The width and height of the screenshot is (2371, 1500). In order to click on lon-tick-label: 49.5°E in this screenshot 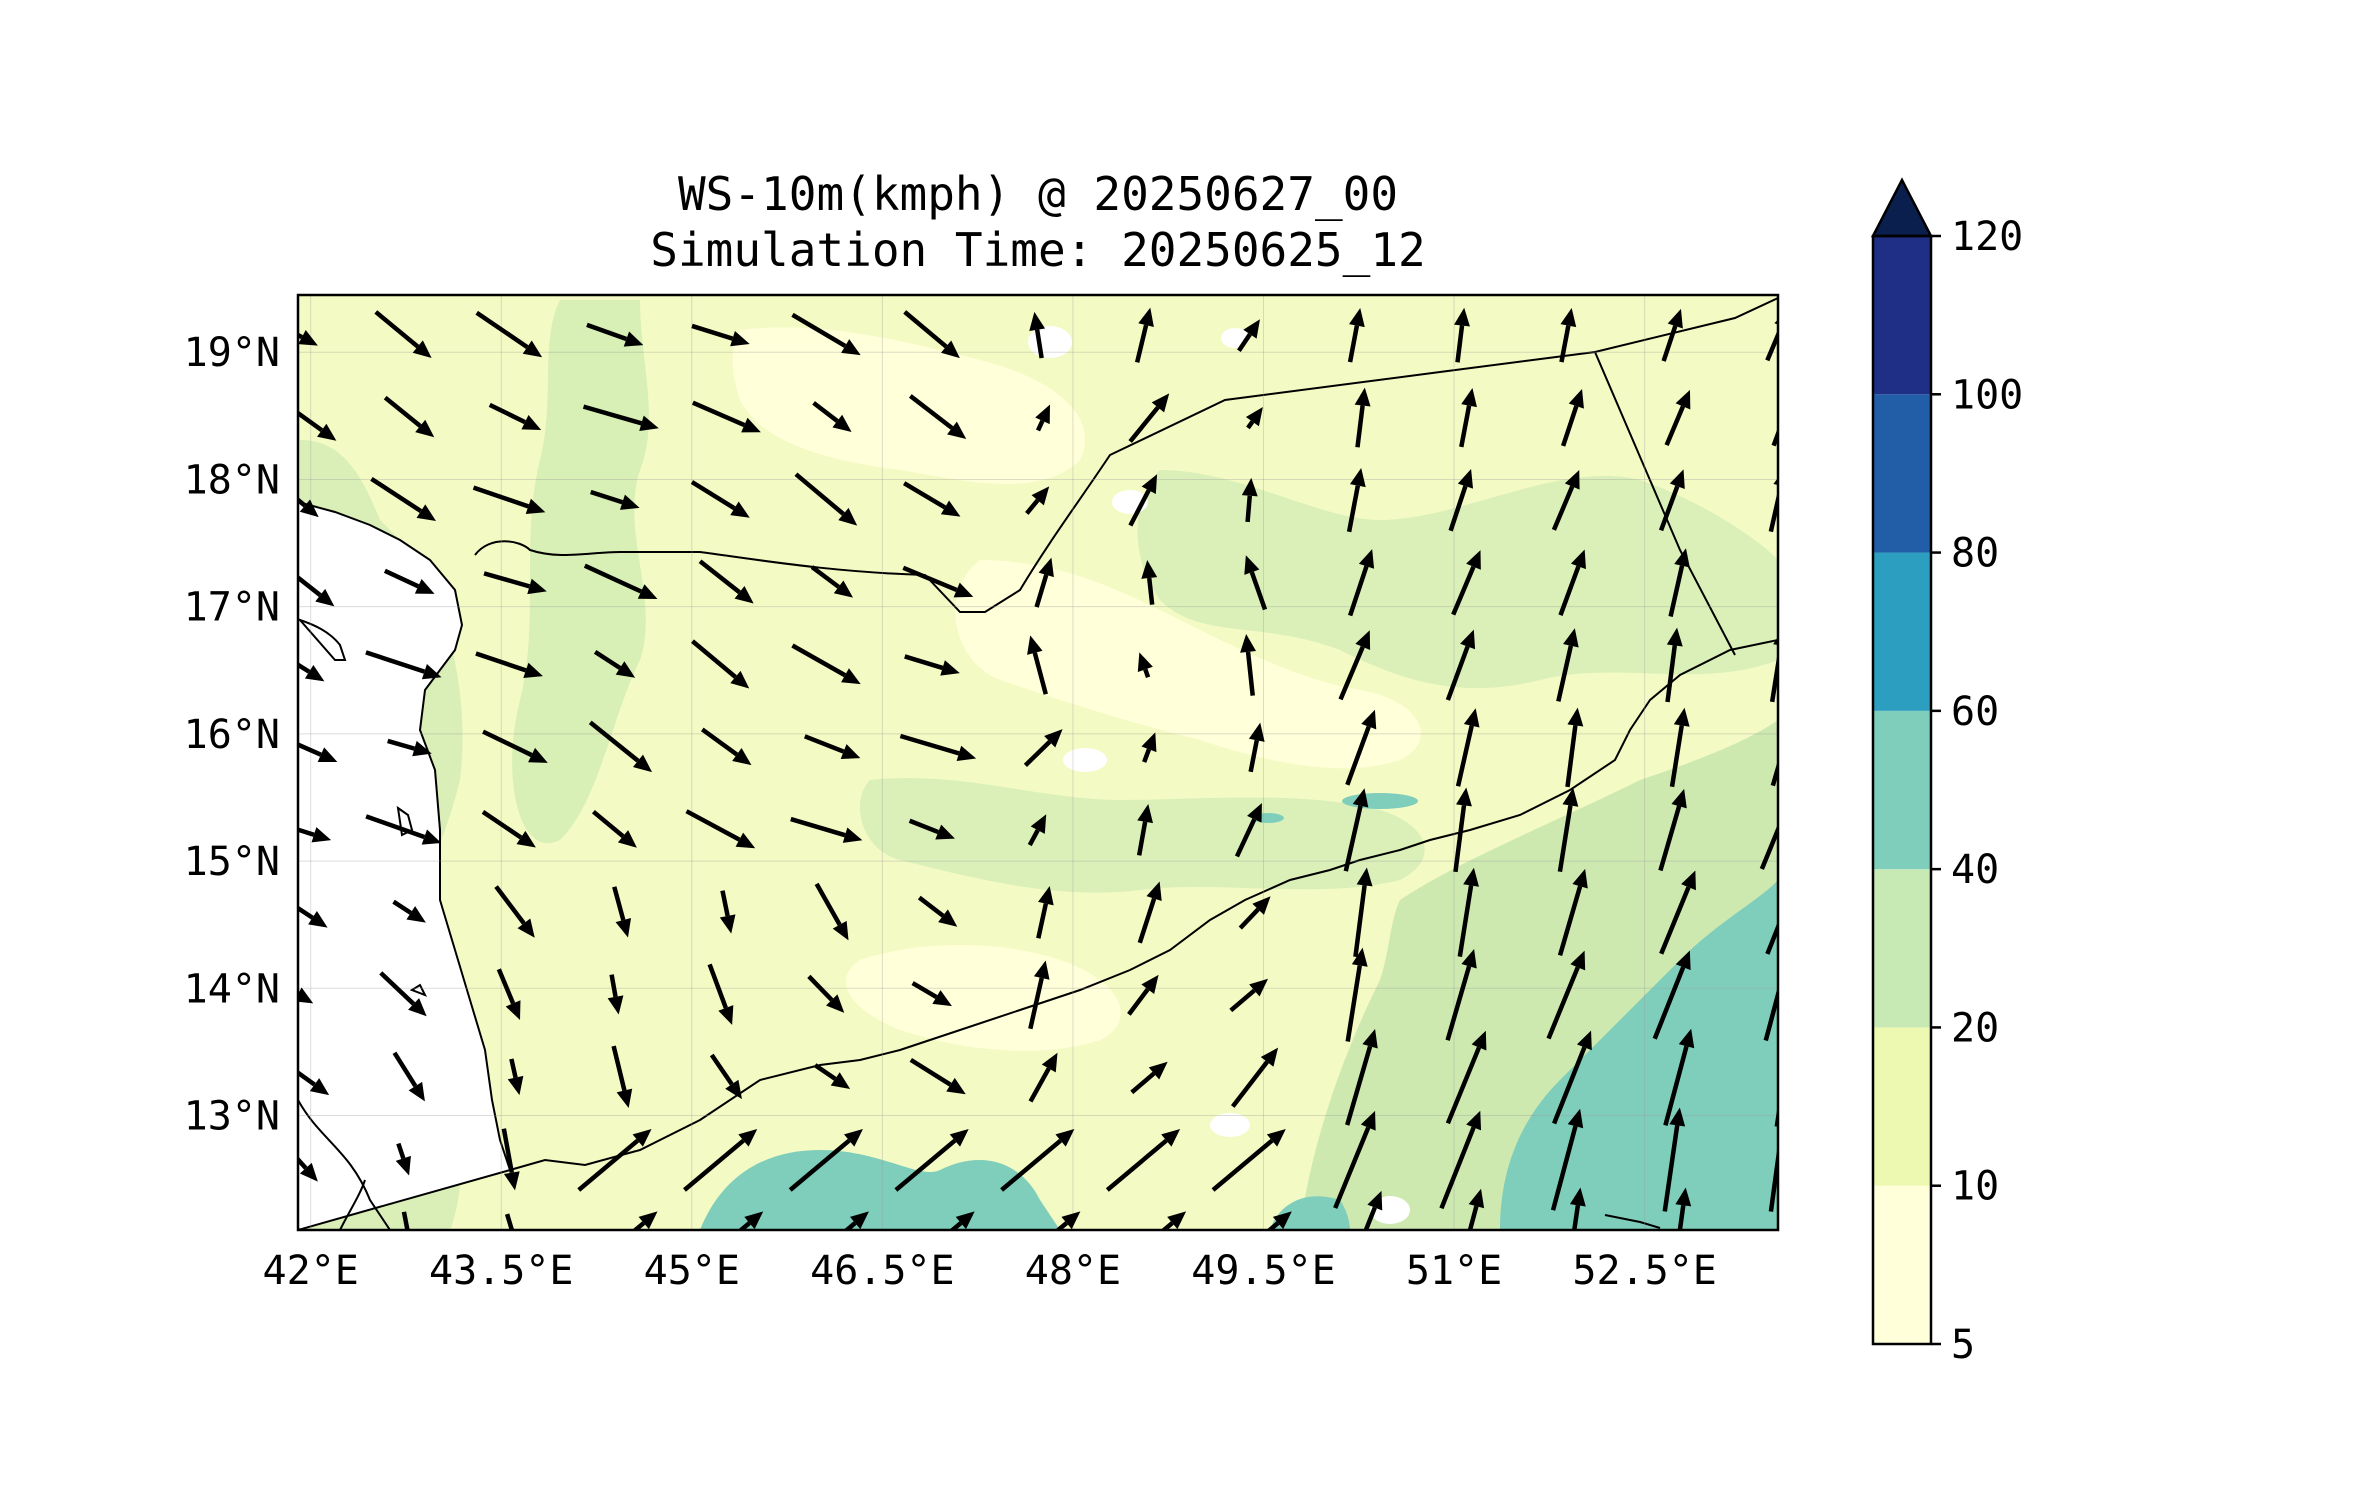, I will do `click(1263, 1271)`.